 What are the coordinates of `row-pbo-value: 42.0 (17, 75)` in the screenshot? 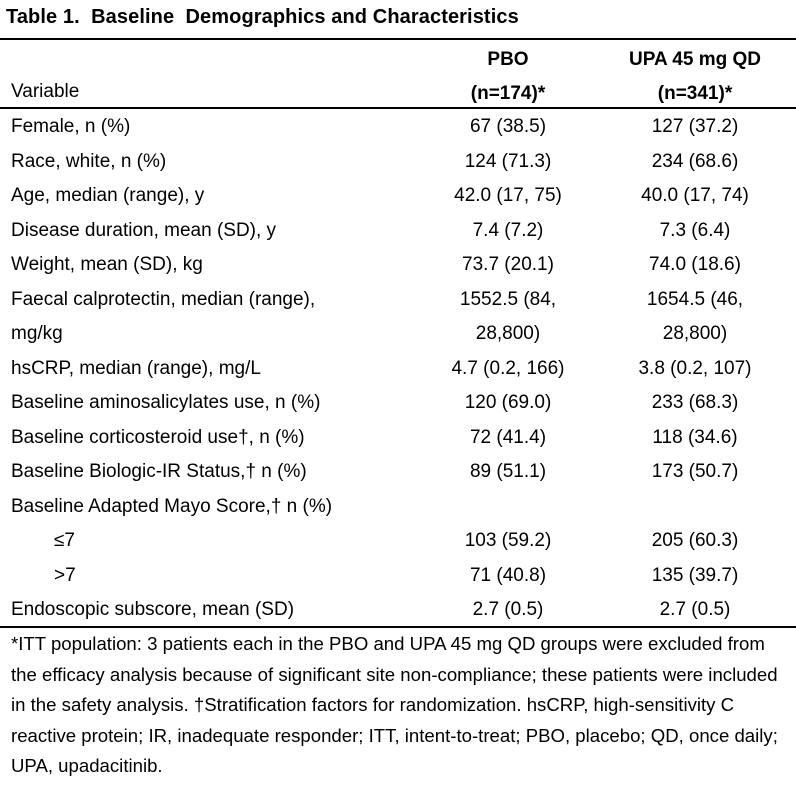 It's located at (508, 195).